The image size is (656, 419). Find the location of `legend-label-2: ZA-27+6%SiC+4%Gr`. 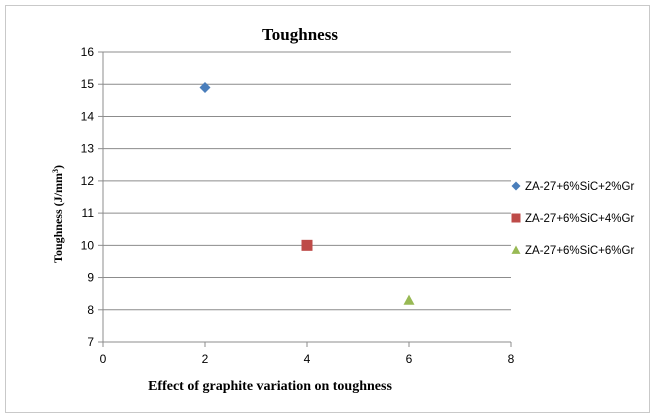

legend-label-2: ZA-27+6%SiC+4%Gr is located at coordinates (579, 219).